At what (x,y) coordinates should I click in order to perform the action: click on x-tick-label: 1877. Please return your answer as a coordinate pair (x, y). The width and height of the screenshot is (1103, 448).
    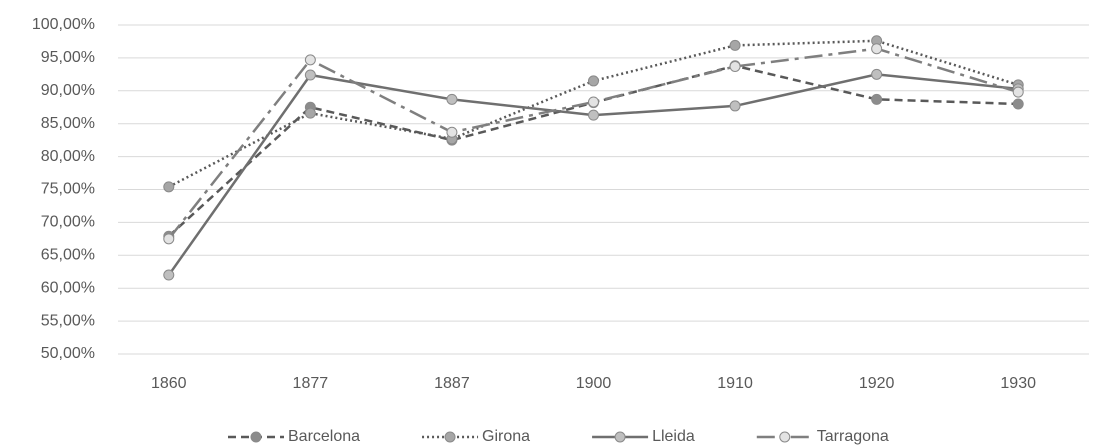
    Looking at the image, I should click on (311, 383).